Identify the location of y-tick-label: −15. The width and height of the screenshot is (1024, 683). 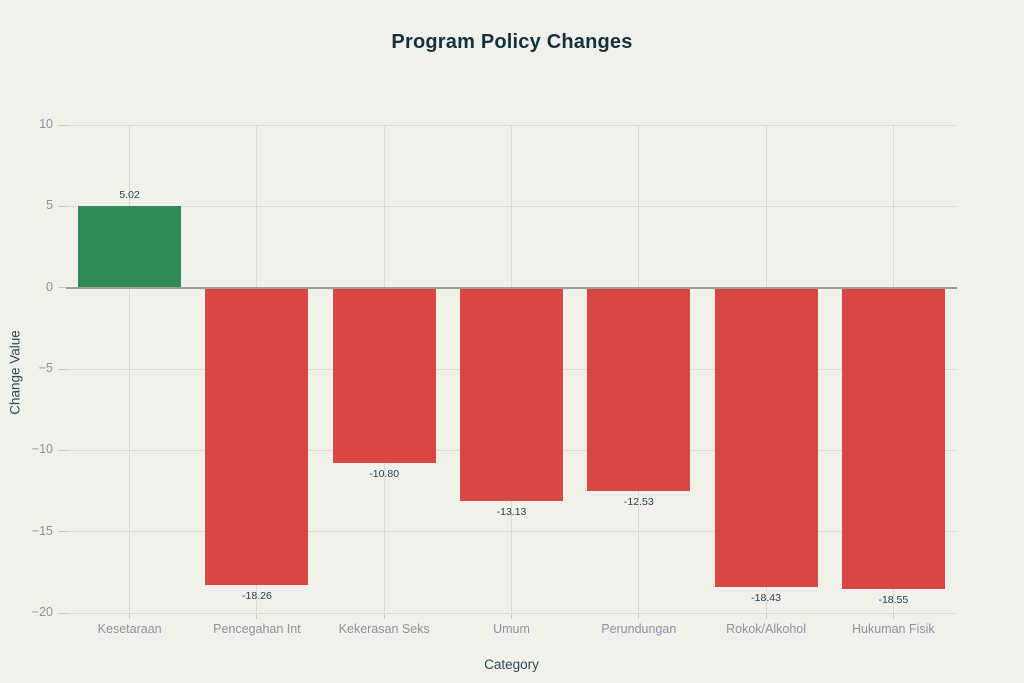
(42, 530).